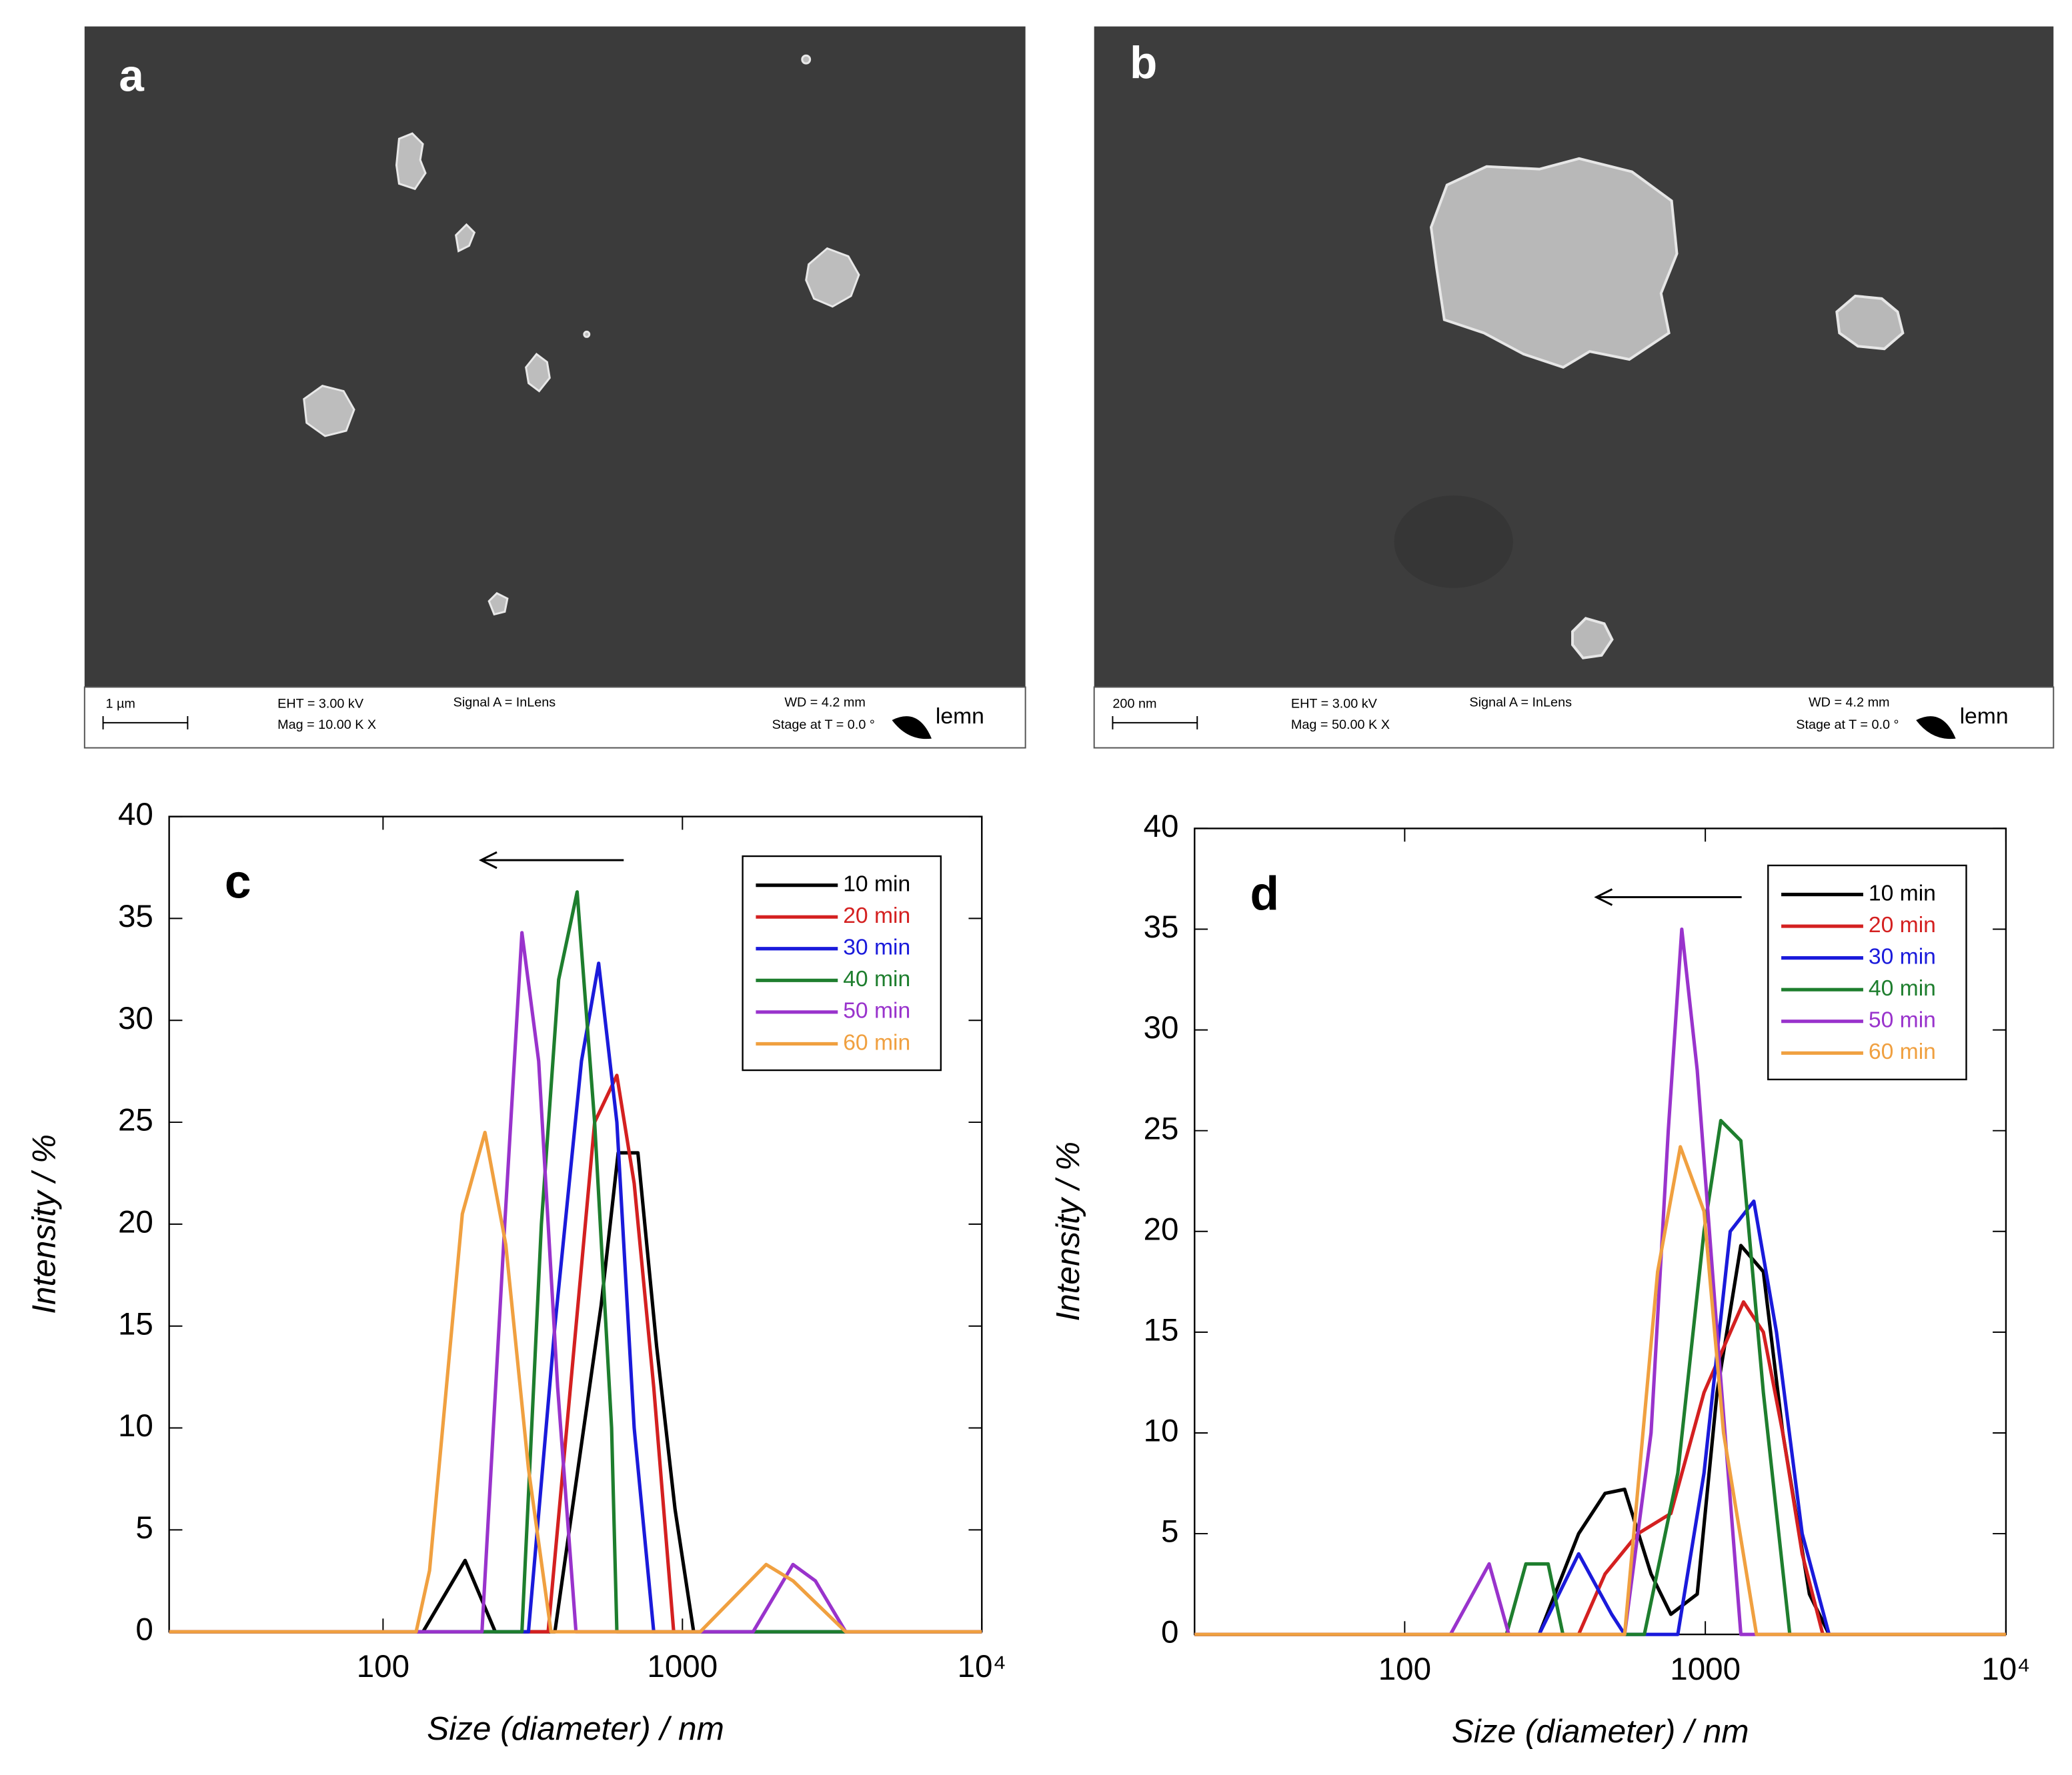  Describe the element at coordinates (326, 724) in the screenshot. I see `mag: Mag = 10.00 K X` at that location.